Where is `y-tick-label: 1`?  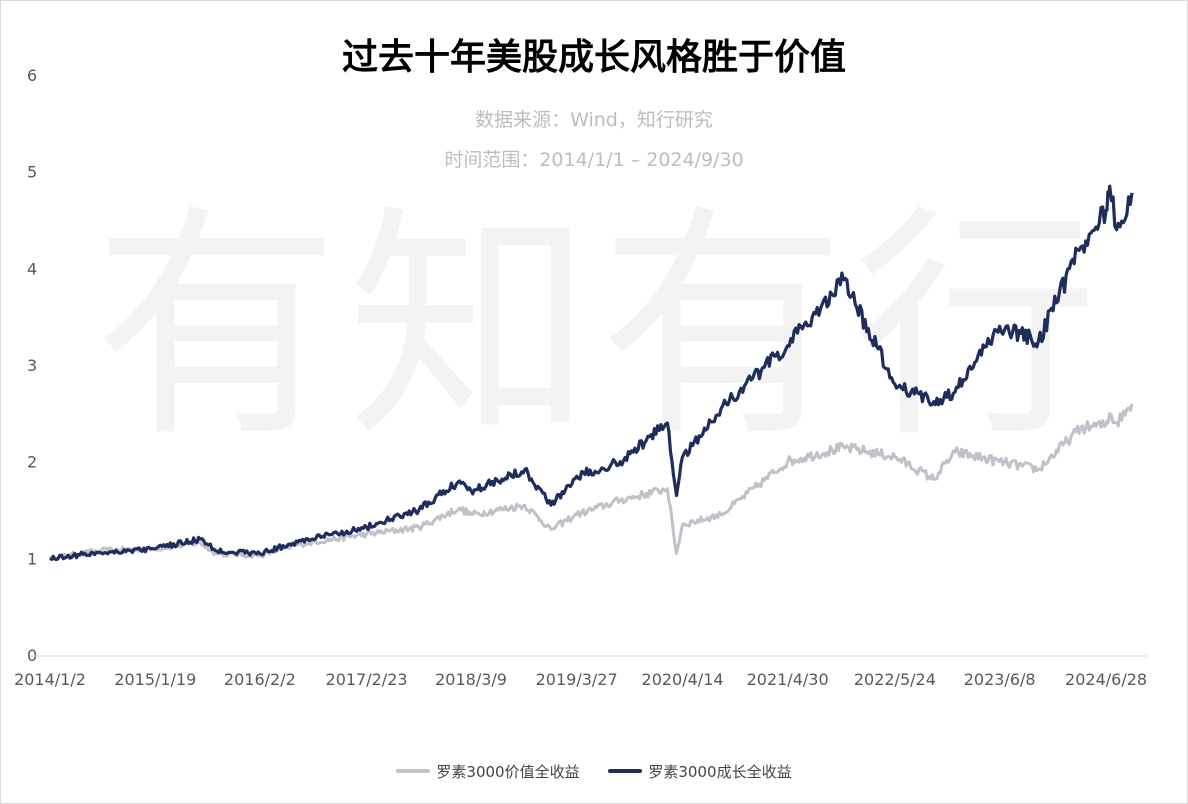 y-tick-label: 1 is located at coordinates (32, 558).